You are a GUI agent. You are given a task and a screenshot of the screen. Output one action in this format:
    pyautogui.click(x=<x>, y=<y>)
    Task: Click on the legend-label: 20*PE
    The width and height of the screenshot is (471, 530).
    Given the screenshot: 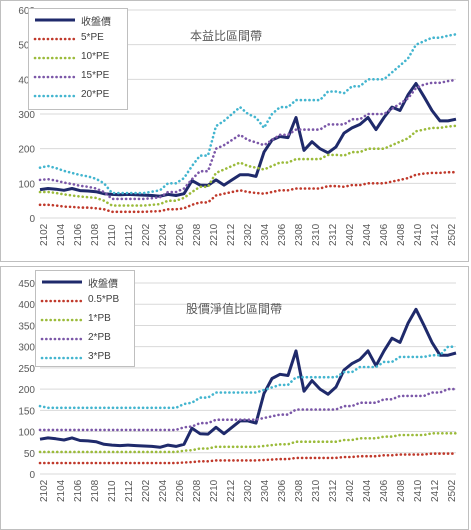 What is the action you would take?
    pyautogui.click(x=95, y=94)
    